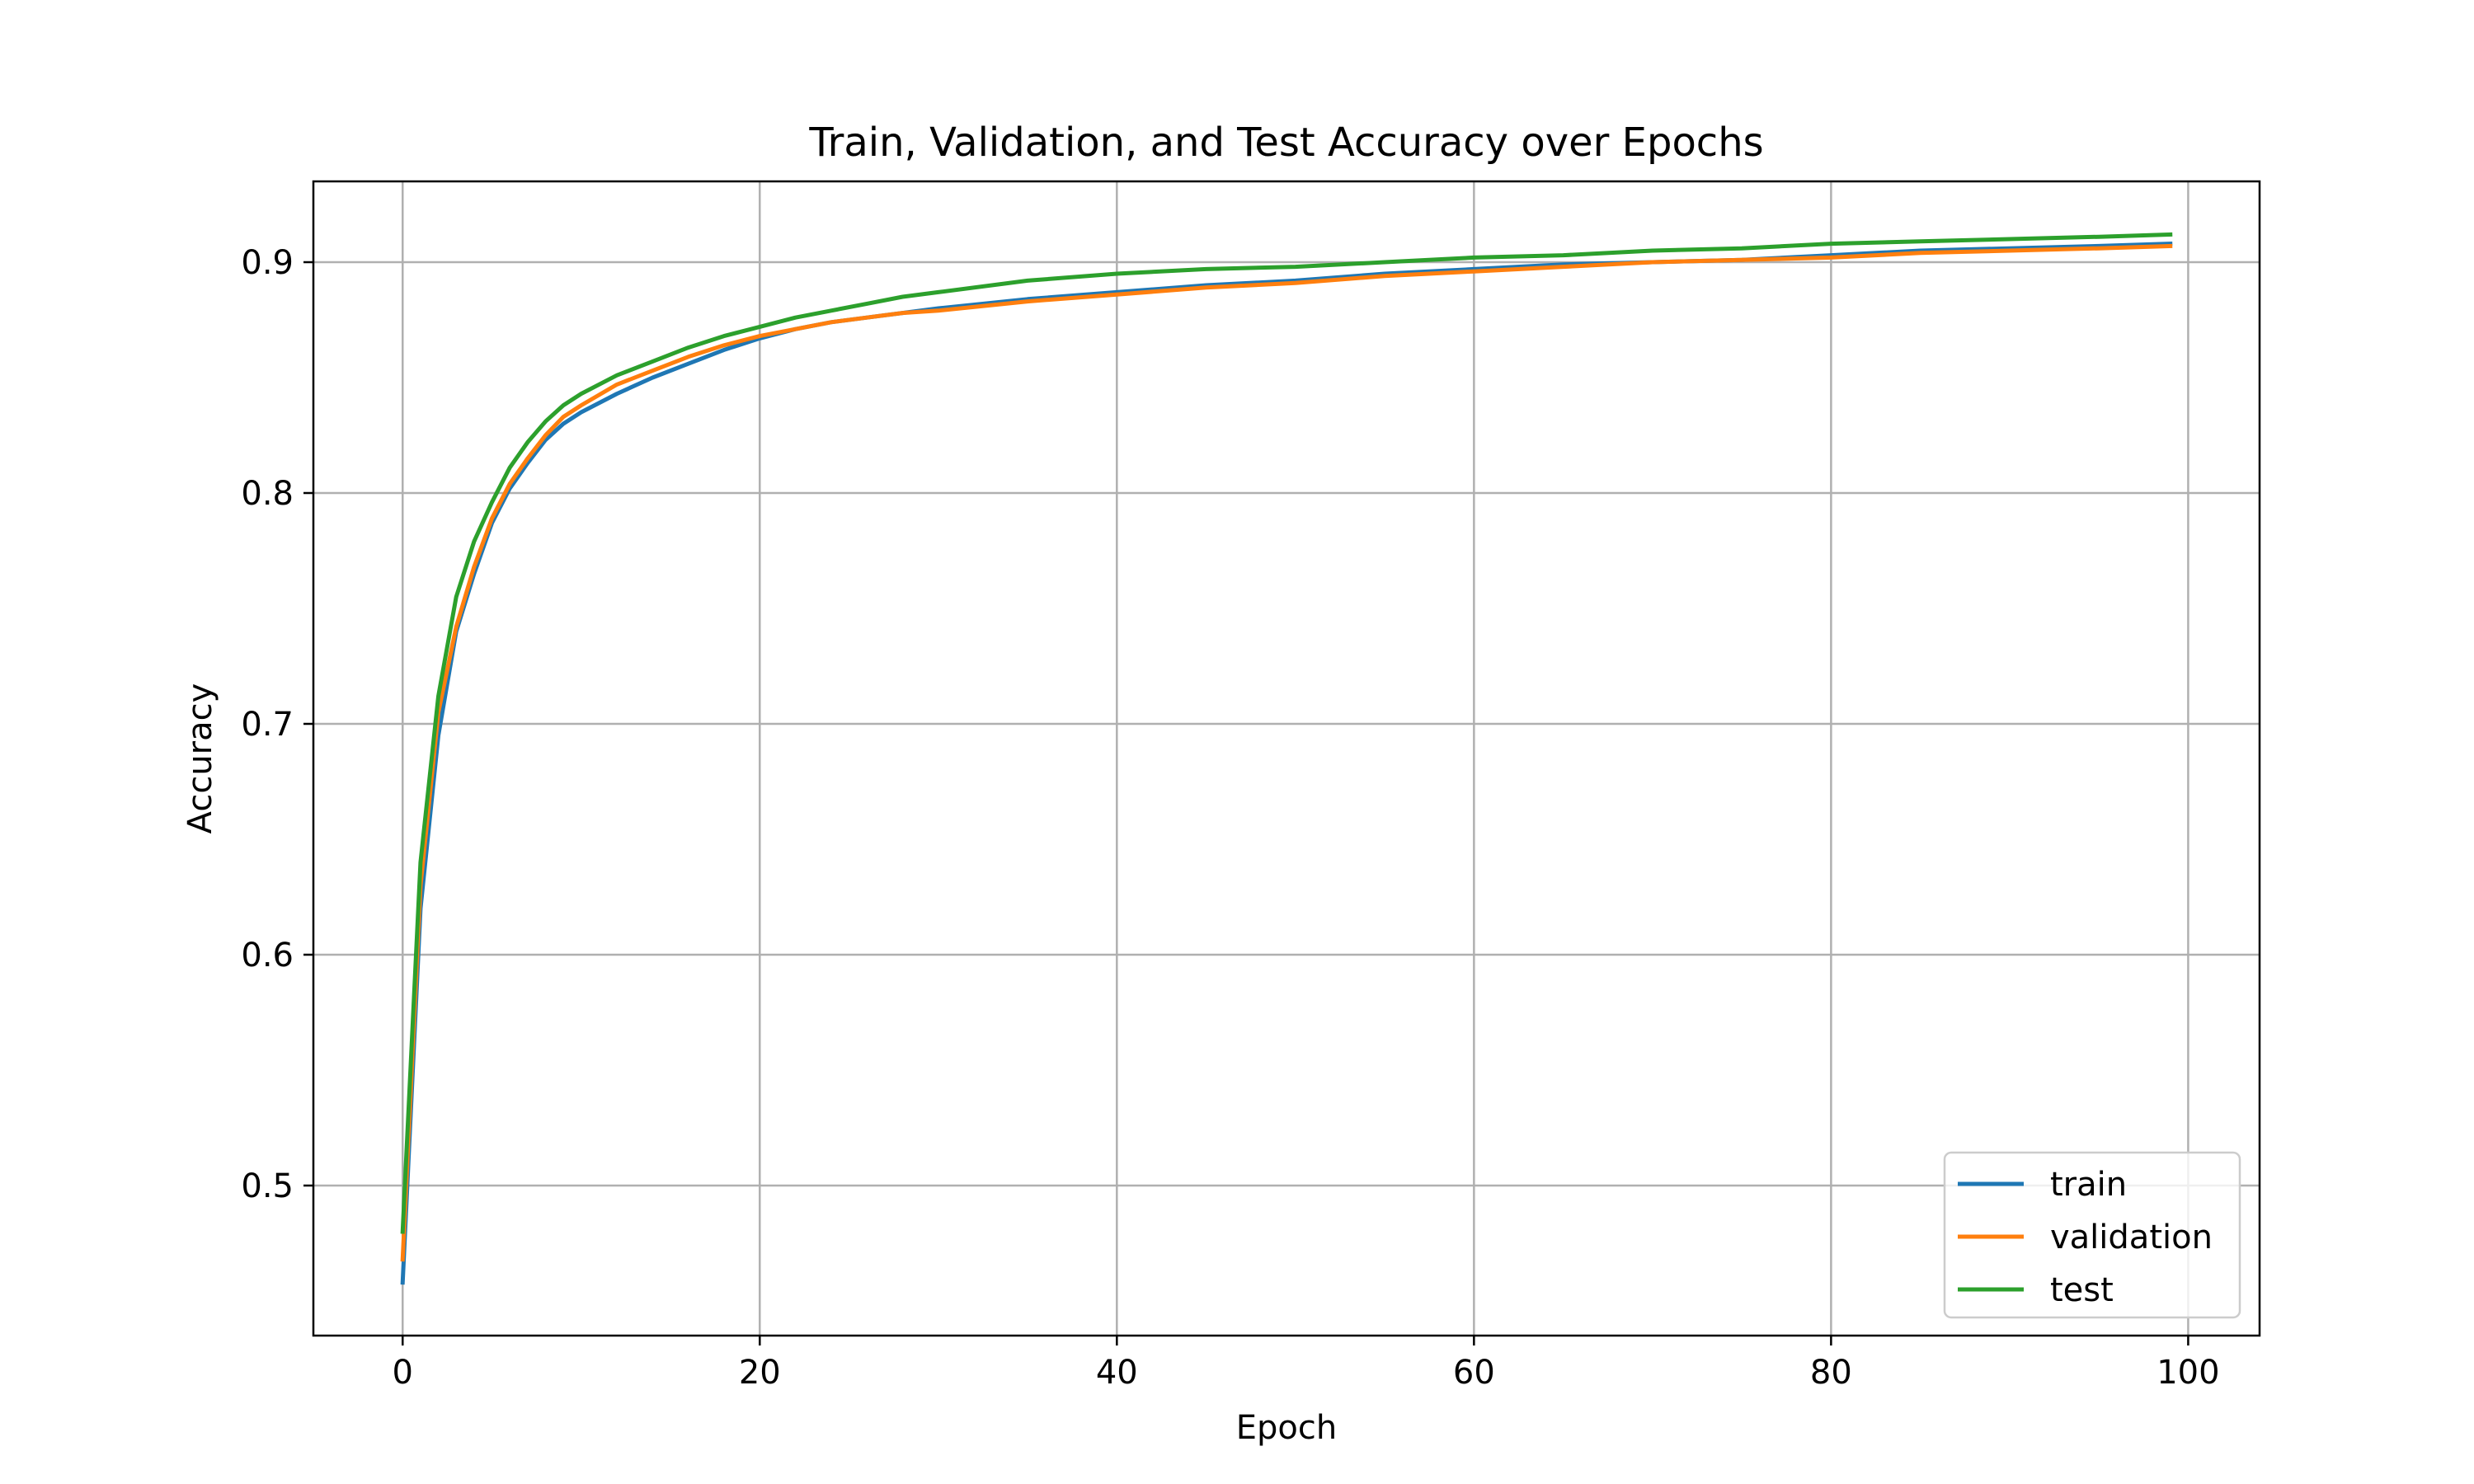 The width and height of the screenshot is (2474, 1484). I want to click on legend-label-validation: validation, so click(2131, 1237).